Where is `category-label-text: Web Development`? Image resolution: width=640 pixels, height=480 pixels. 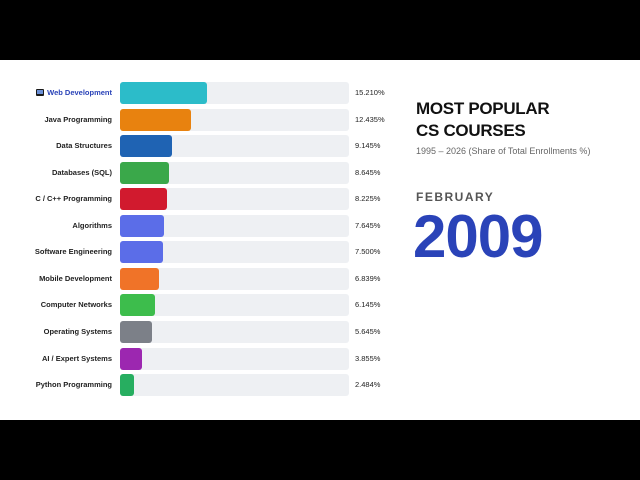 category-label-text: Web Development is located at coordinates (79, 92).